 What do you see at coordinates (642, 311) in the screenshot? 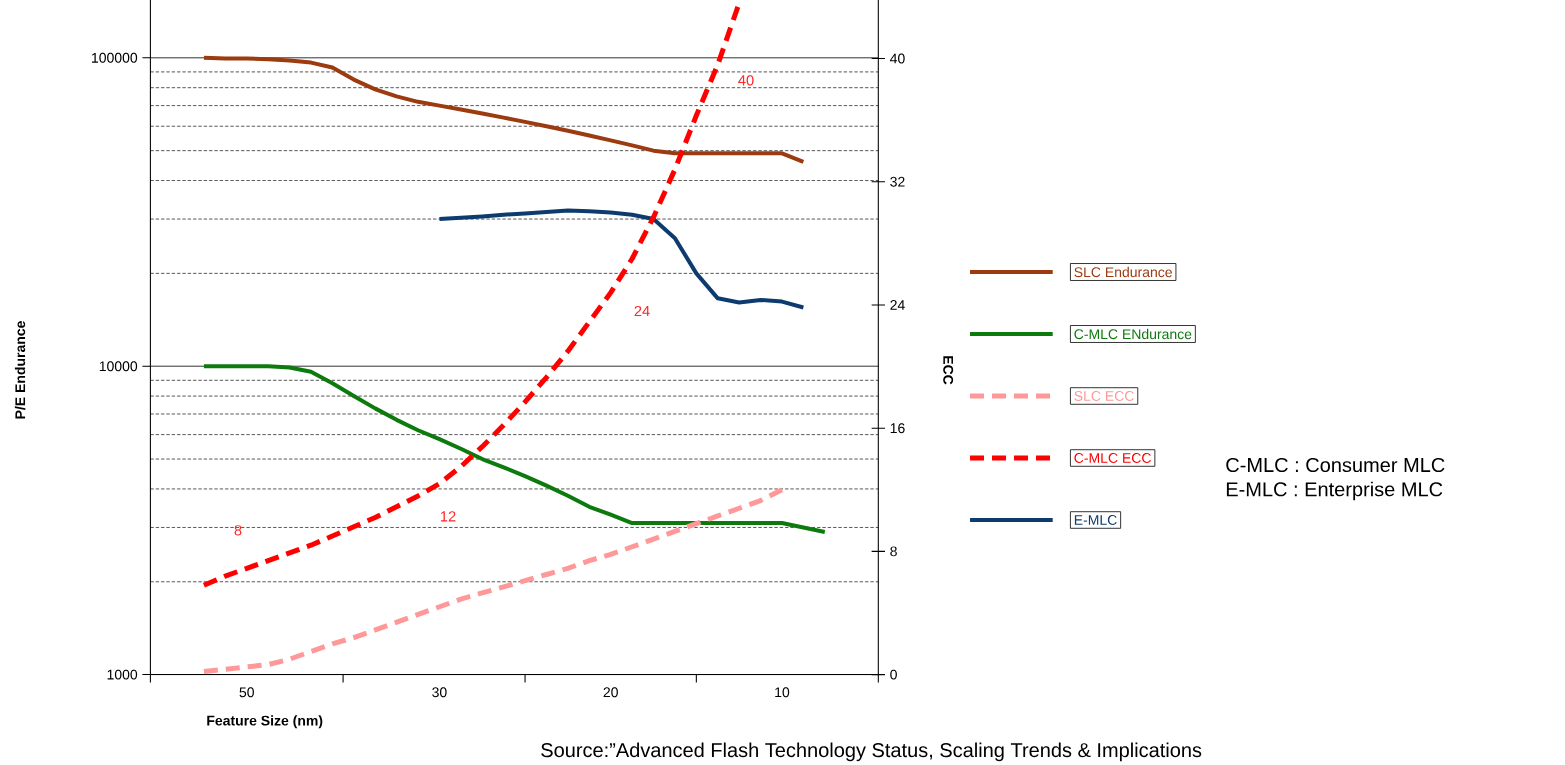
I see `annotation: 24` at bounding box center [642, 311].